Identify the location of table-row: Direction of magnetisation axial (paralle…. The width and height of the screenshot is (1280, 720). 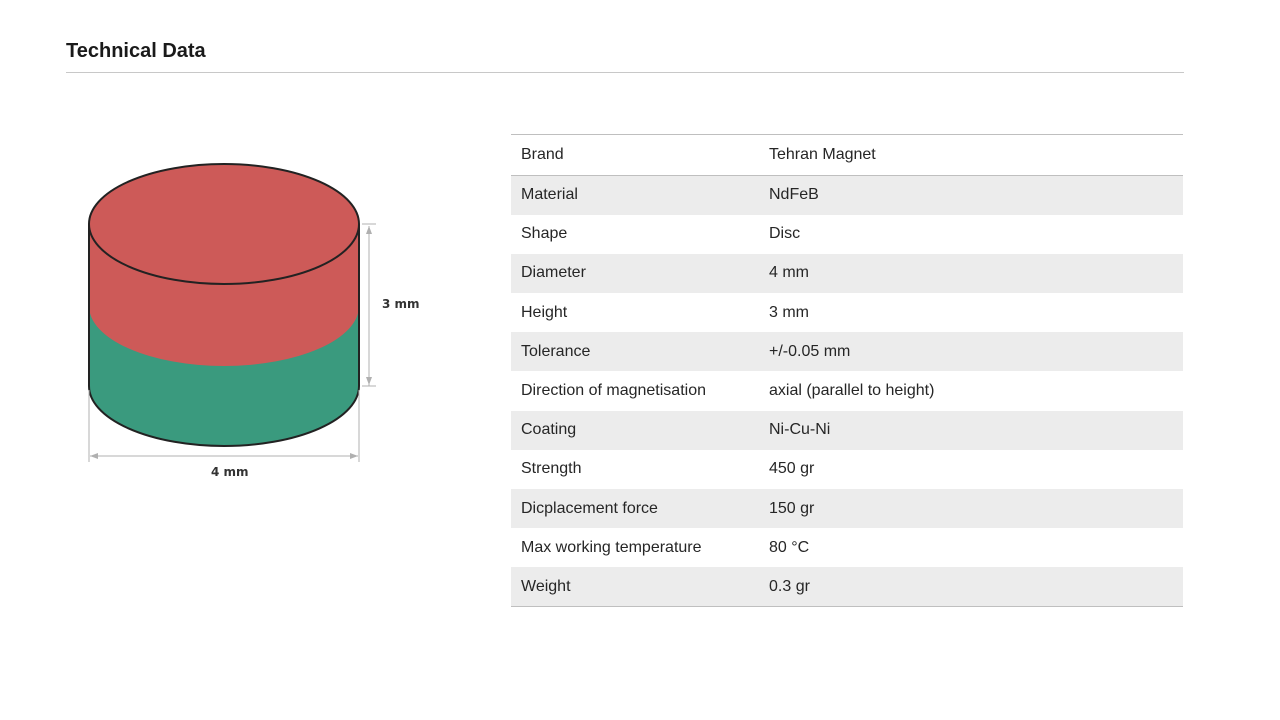
(847, 390).